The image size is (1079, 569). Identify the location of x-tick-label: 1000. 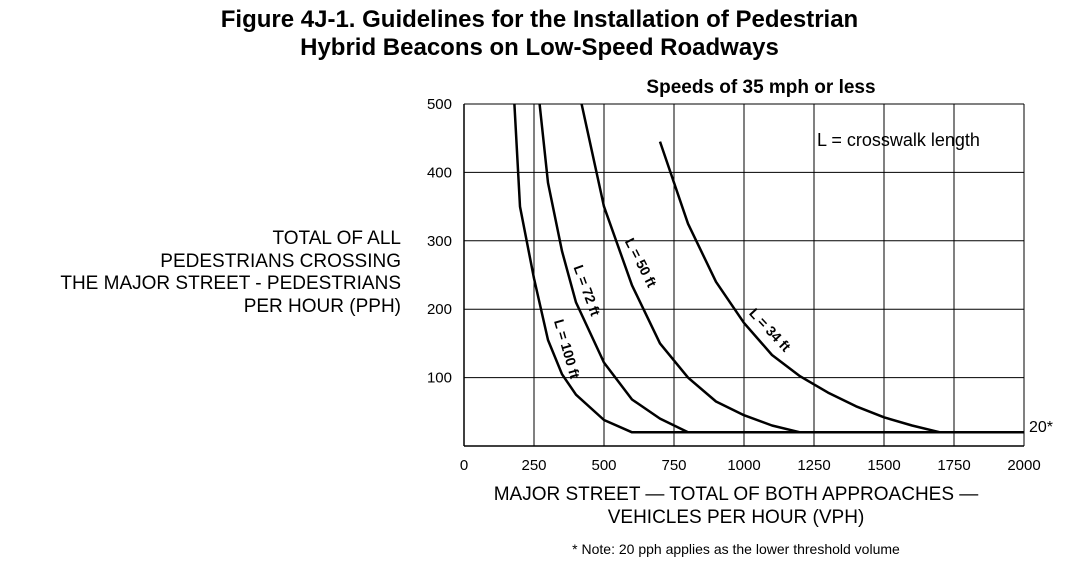
(743, 465).